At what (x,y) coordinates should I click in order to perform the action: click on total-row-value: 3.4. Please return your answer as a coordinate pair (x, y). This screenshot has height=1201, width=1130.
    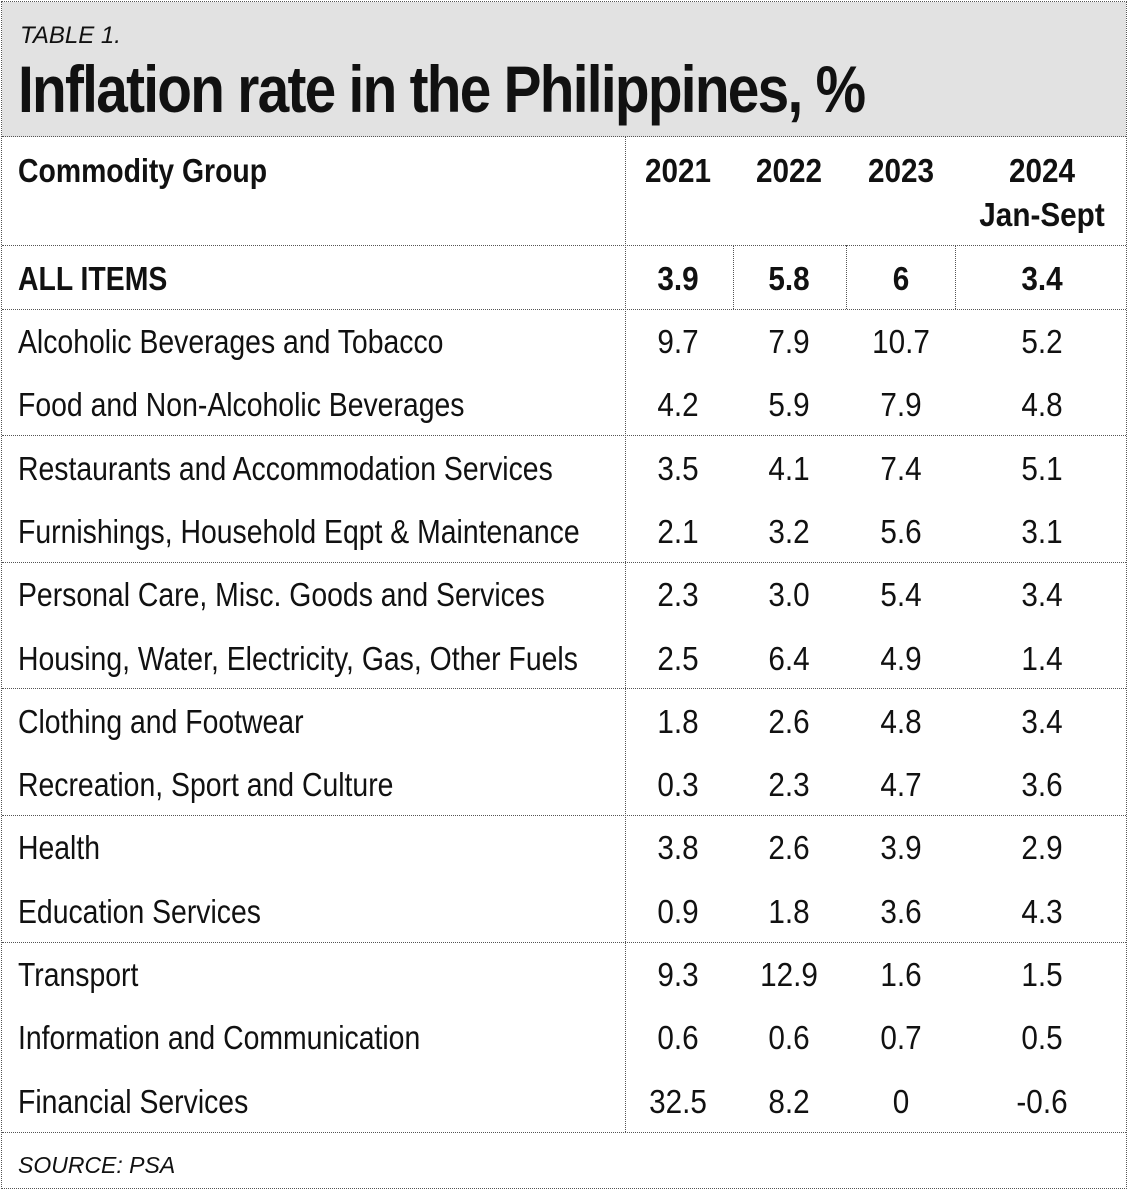
    Looking at the image, I should click on (1042, 278).